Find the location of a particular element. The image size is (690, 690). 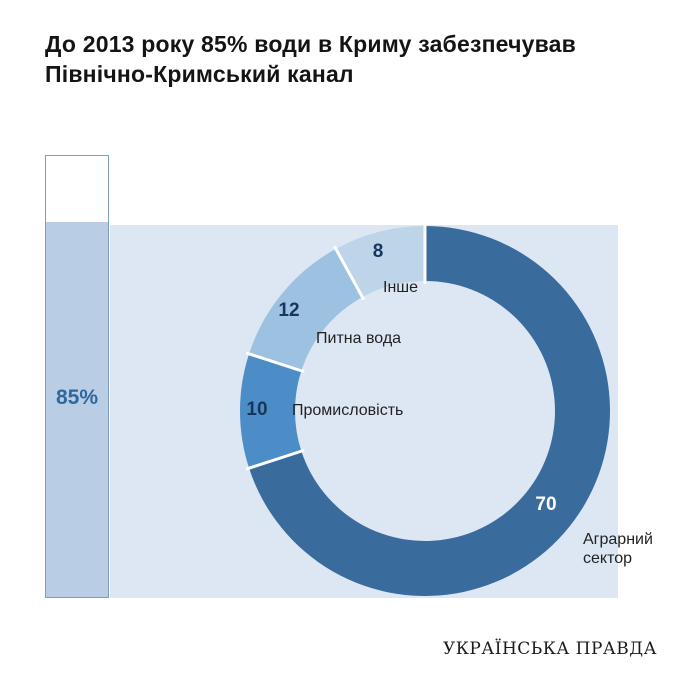

donut-value-other: 8 is located at coordinates (378, 251).